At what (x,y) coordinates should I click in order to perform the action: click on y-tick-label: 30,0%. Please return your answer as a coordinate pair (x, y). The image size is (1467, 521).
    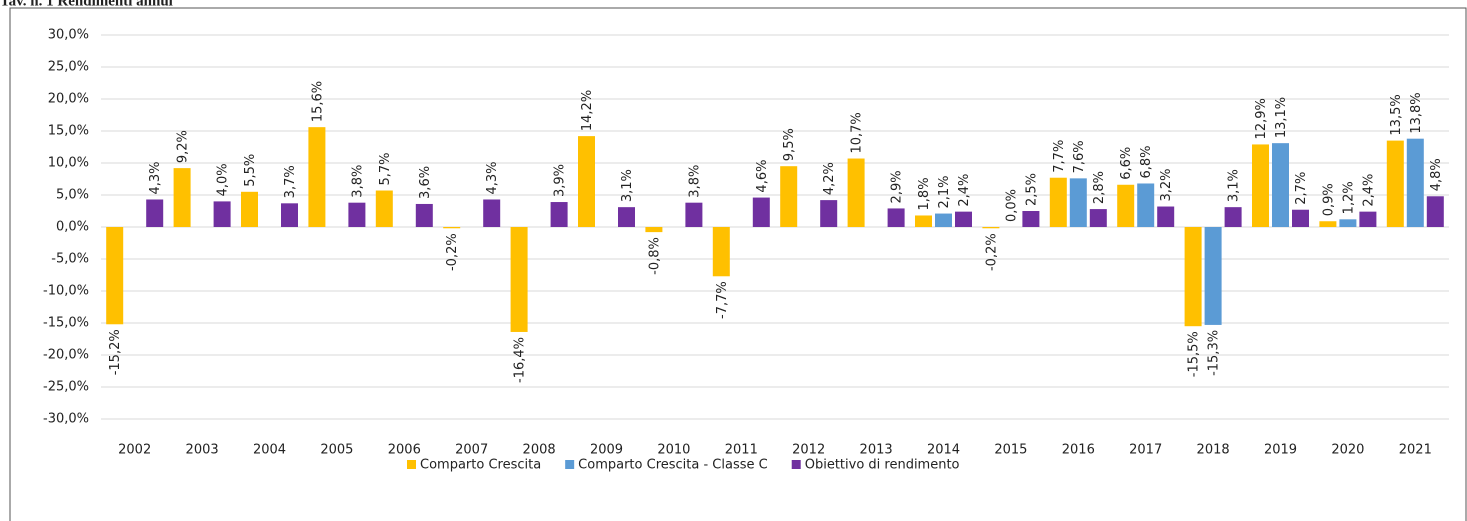
    Looking at the image, I should click on (68, 35).